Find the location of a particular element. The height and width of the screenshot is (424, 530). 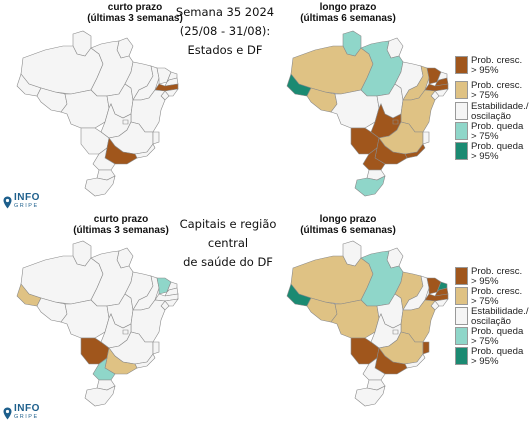

capitals-title: Capitais e região central de saúde do DF is located at coordinates (228, 243).